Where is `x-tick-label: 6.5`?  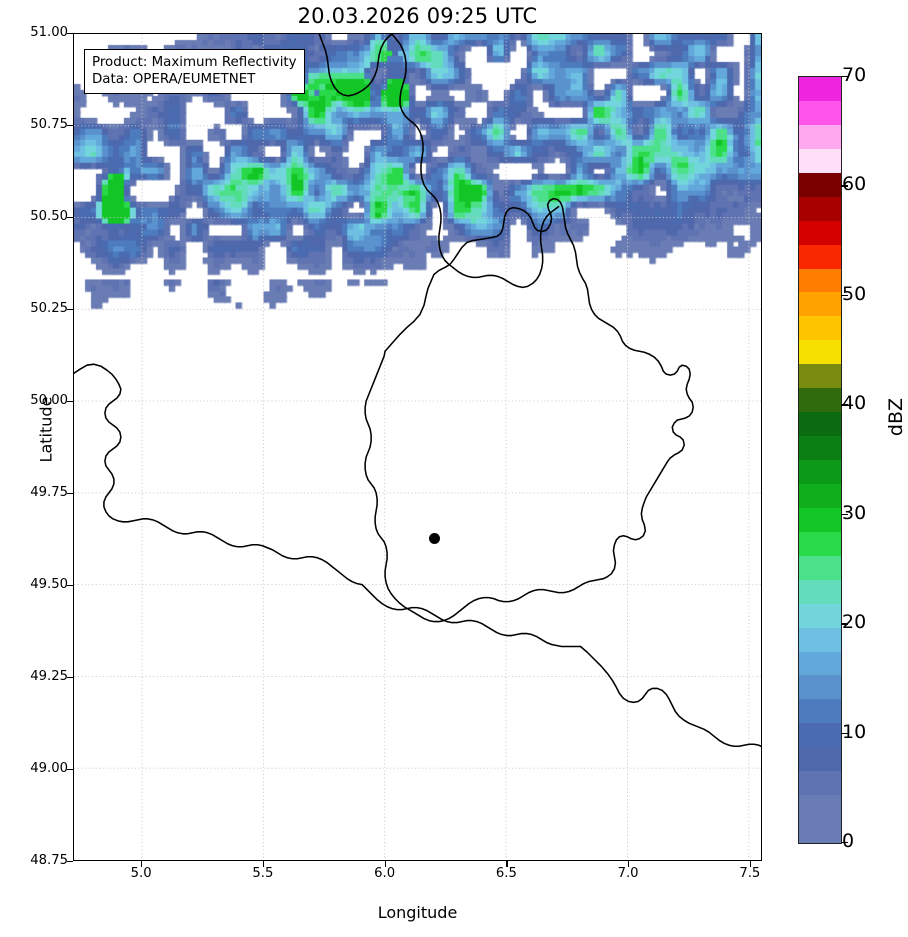 x-tick-label: 6.5 is located at coordinates (506, 873).